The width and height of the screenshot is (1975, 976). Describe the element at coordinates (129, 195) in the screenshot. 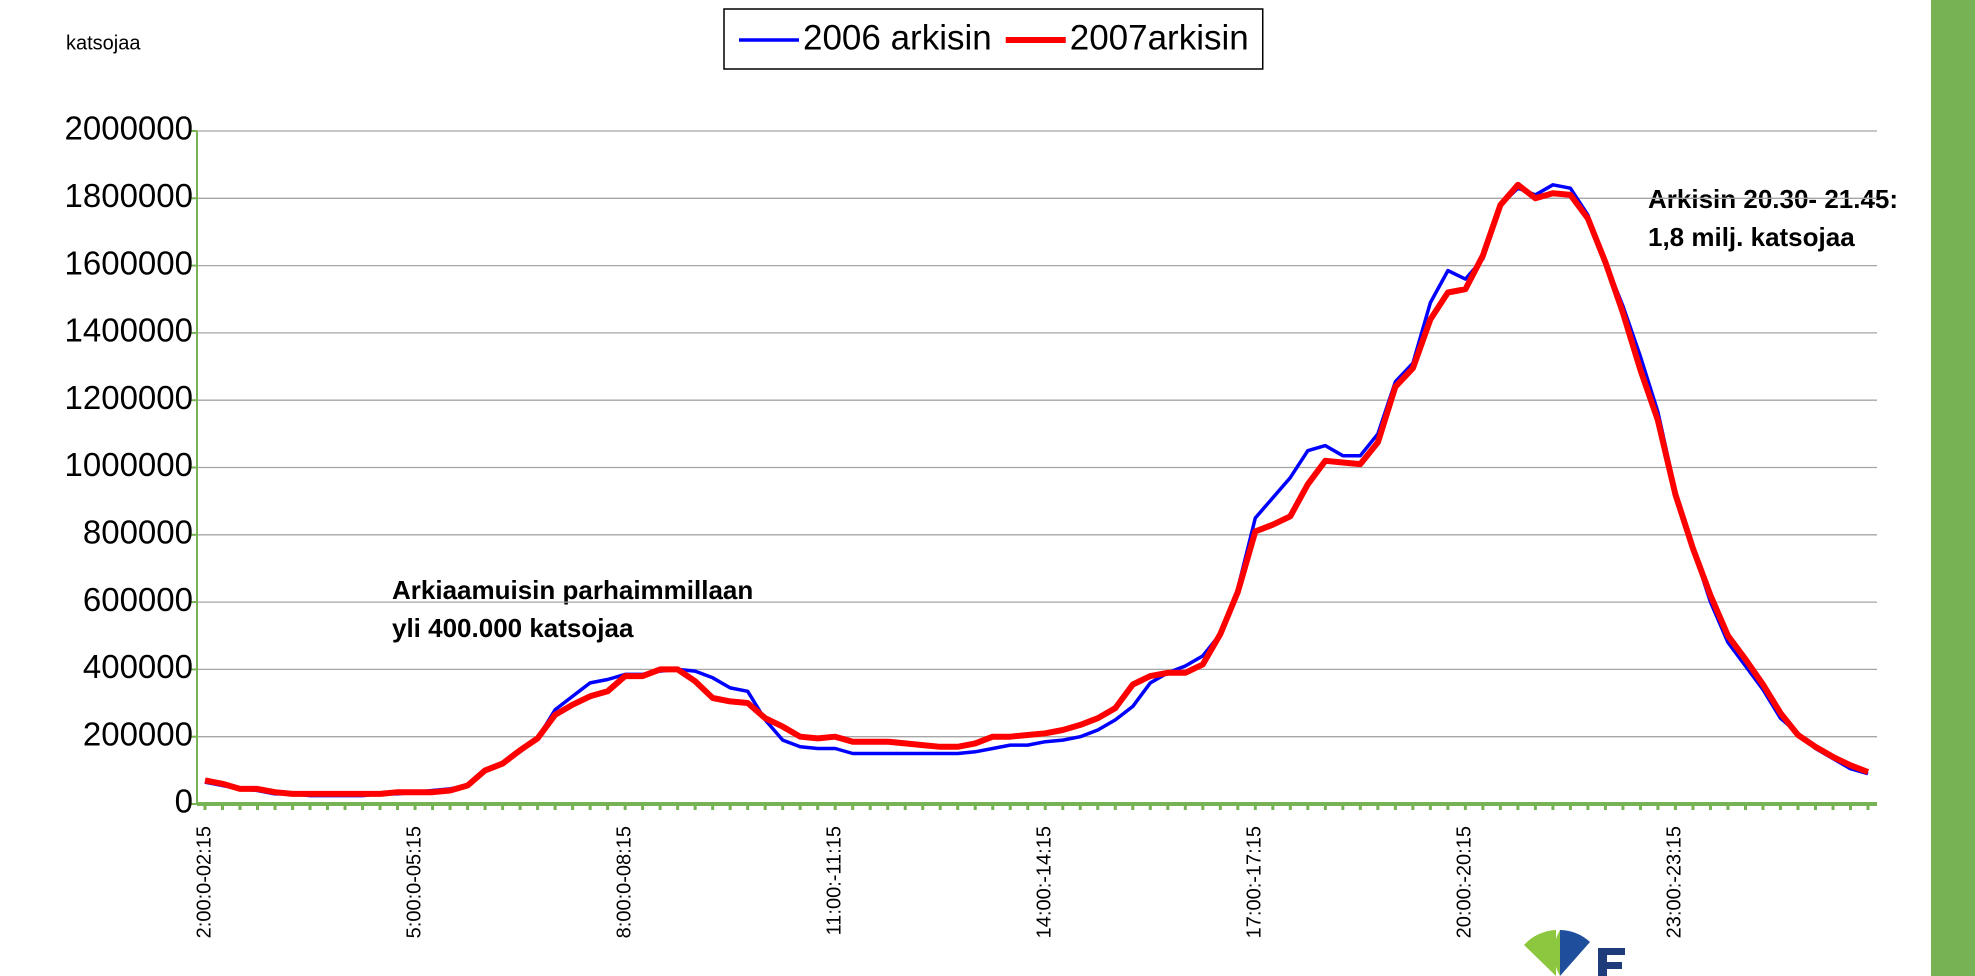

I see `y-tick-label: 1800000` at that location.